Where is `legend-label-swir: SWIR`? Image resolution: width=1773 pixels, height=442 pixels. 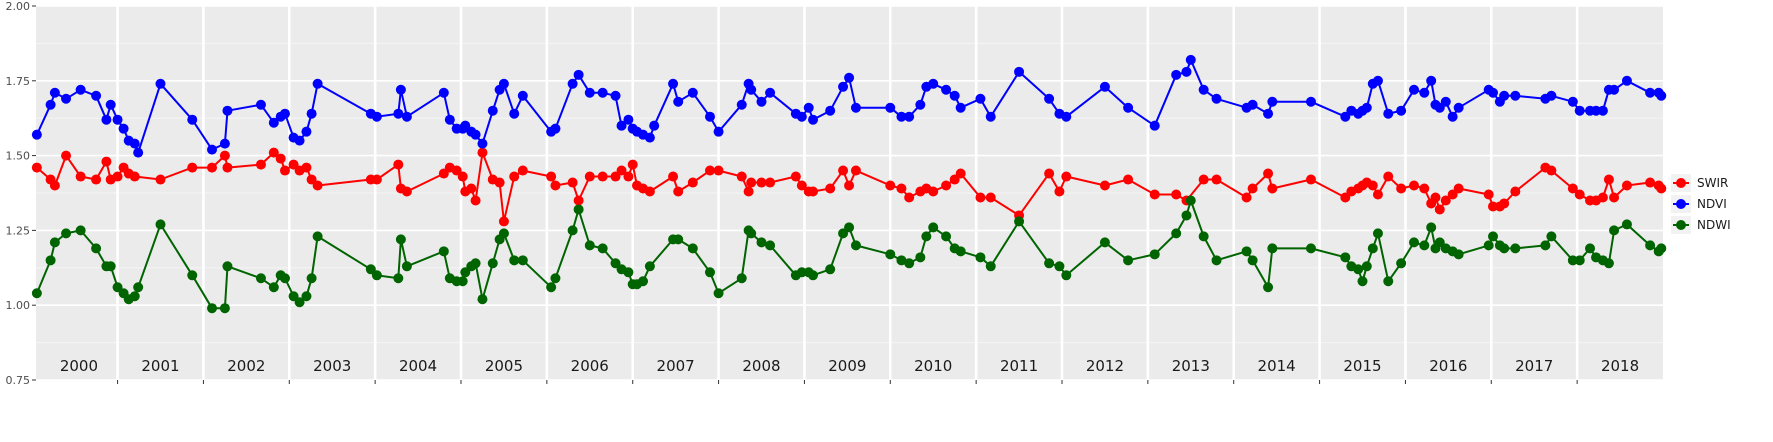 legend-label-swir: SWIR is located at coordinates (1712, 183).